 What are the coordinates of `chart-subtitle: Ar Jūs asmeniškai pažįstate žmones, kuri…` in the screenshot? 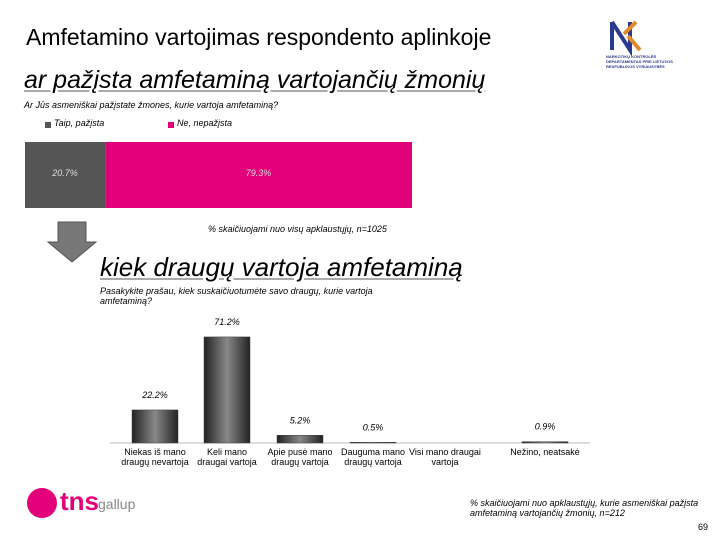 It's located at (151, 105).